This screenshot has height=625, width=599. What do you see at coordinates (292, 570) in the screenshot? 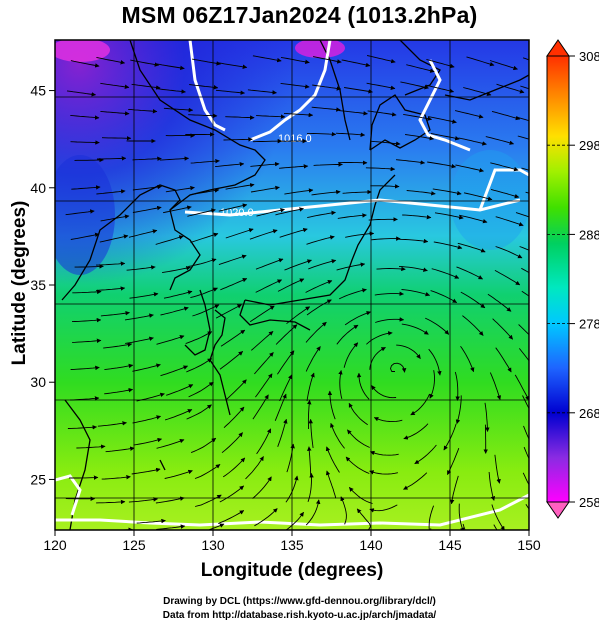
I see `x-axis-label: Longitude (degrees)` at bounding box center [292, 570].